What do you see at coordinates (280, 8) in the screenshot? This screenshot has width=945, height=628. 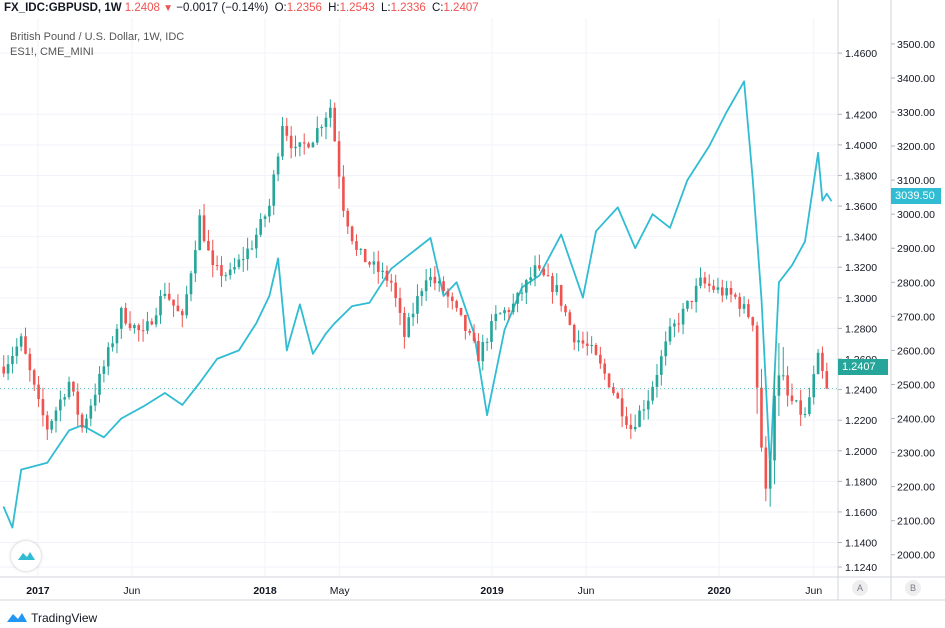 I see `open-label: O:` at bounding box center [280, 8].